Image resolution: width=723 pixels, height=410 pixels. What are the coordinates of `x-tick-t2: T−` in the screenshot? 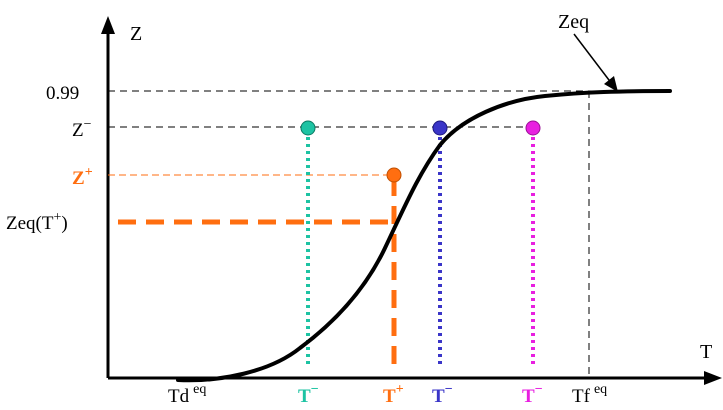 It's located at (442, 394).